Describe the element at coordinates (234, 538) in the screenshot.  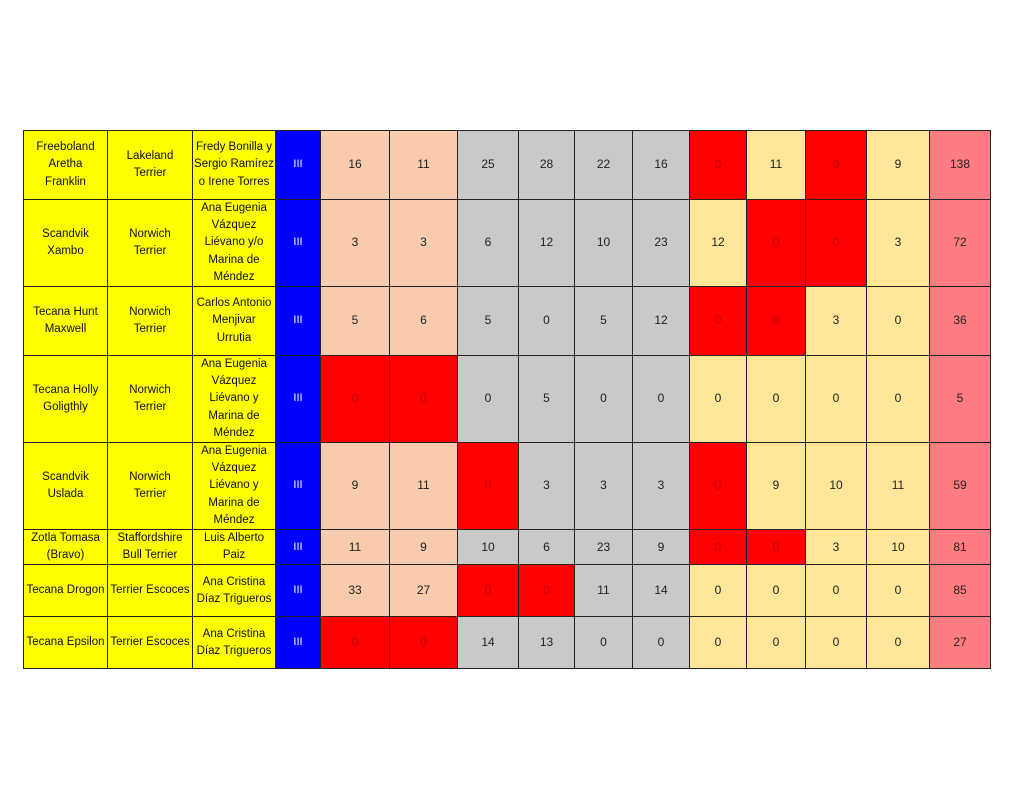
I see `owner-cell-line: Luis Alberto` at that location.